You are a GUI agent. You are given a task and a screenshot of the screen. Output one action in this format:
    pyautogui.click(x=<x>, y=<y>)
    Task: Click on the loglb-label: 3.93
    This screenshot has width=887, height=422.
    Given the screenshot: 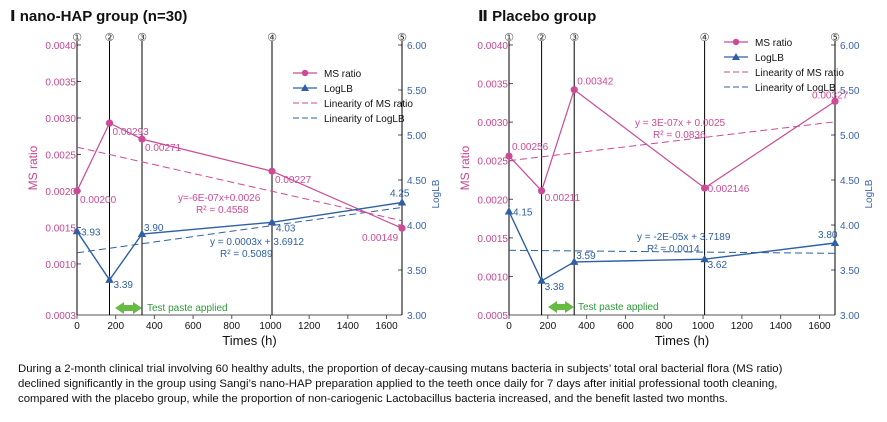 What is the action you would take?
    pyautogui.click(x=91, y=232)
    